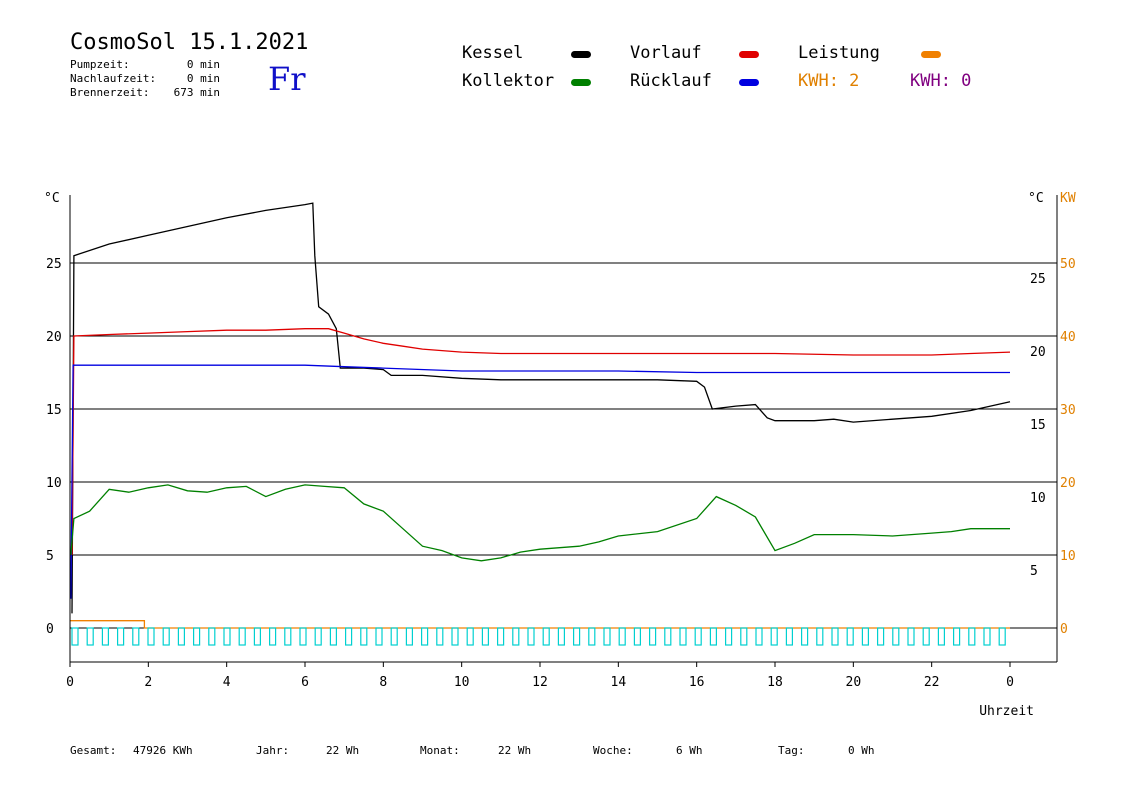 The height and width of the screenshot is (812, 1148). Describe the element at coordinates (581, 54) in the screenshot. I see `legend-kessel-swatch` at that location.